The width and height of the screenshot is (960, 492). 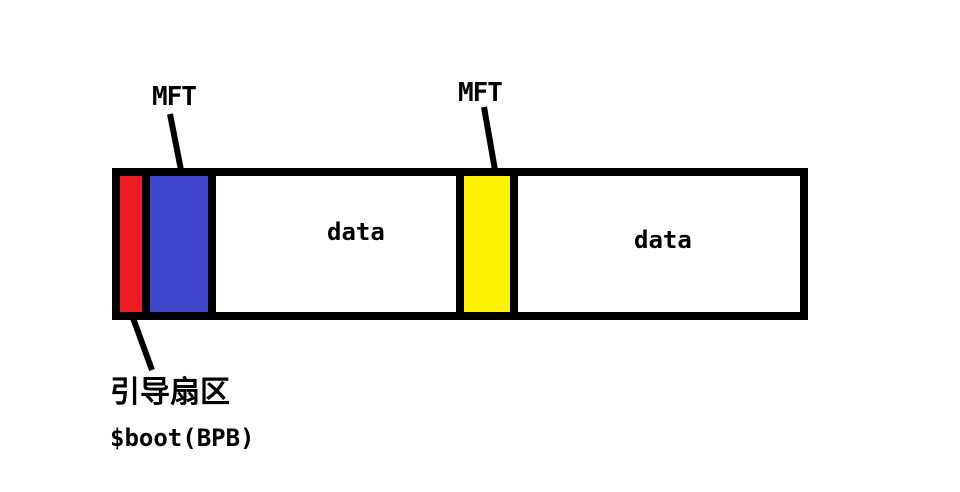 I want to click on mft-mirror-label: MFT, so click(x=480, y=93).